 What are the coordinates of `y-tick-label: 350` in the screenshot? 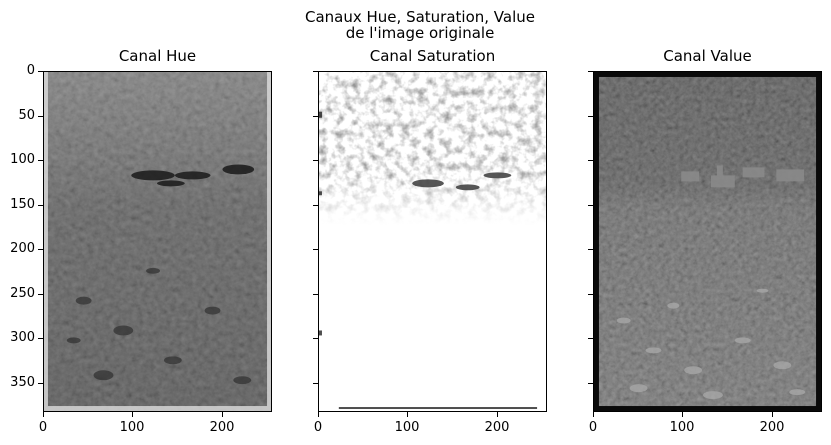 It's located at (22, 382).